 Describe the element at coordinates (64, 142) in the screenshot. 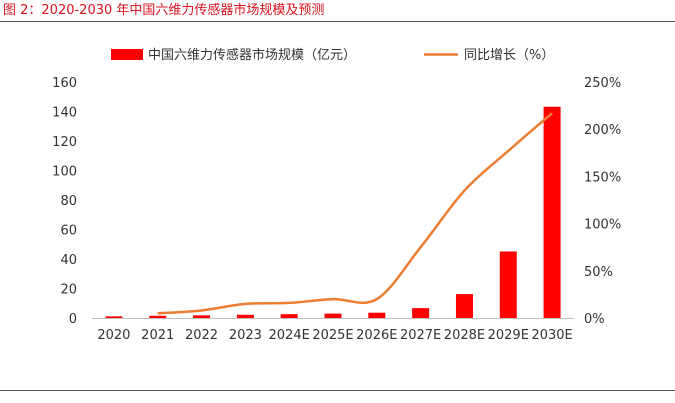

I see `y-left-tick-120: 120` at that location.